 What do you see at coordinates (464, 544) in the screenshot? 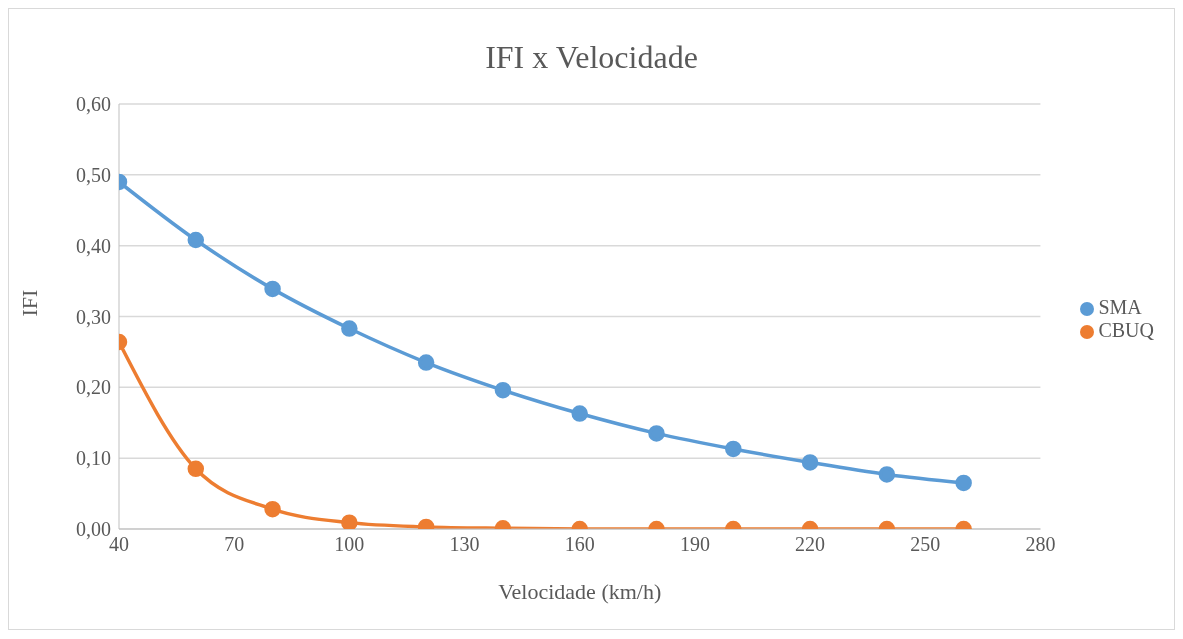
I see `x-tick-label: 130` at bounding box center [464, 544].